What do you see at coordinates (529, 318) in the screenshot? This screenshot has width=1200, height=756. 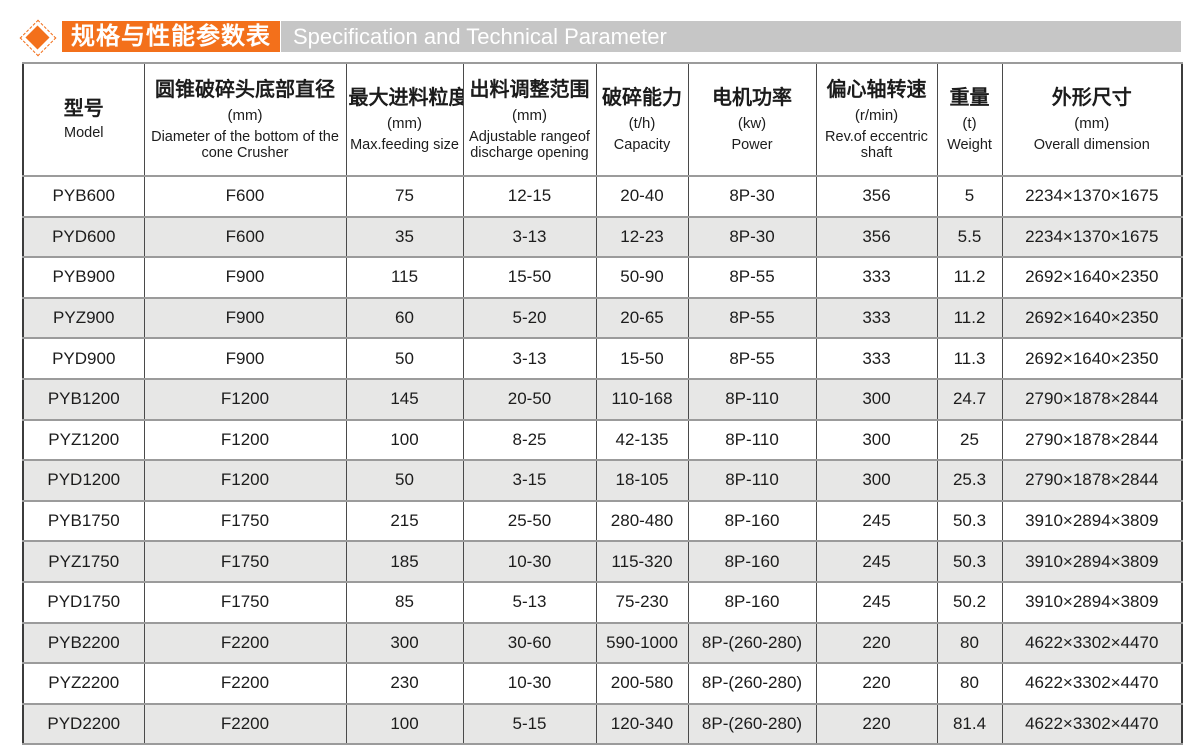 I see `table-cell: 5-20` at bounding box center [529, 318].